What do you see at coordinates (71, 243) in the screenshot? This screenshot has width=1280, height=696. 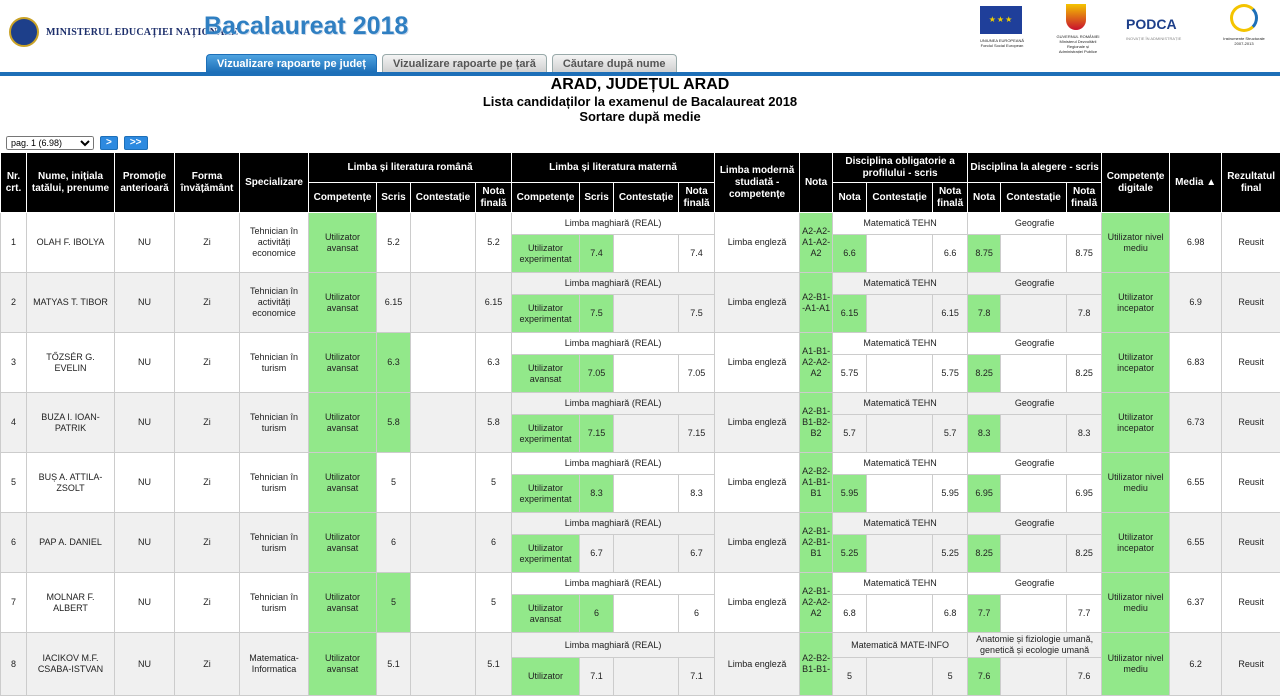 I see `cell-name: OLAH F. IBOLYA` at bounding box center [71, 243].